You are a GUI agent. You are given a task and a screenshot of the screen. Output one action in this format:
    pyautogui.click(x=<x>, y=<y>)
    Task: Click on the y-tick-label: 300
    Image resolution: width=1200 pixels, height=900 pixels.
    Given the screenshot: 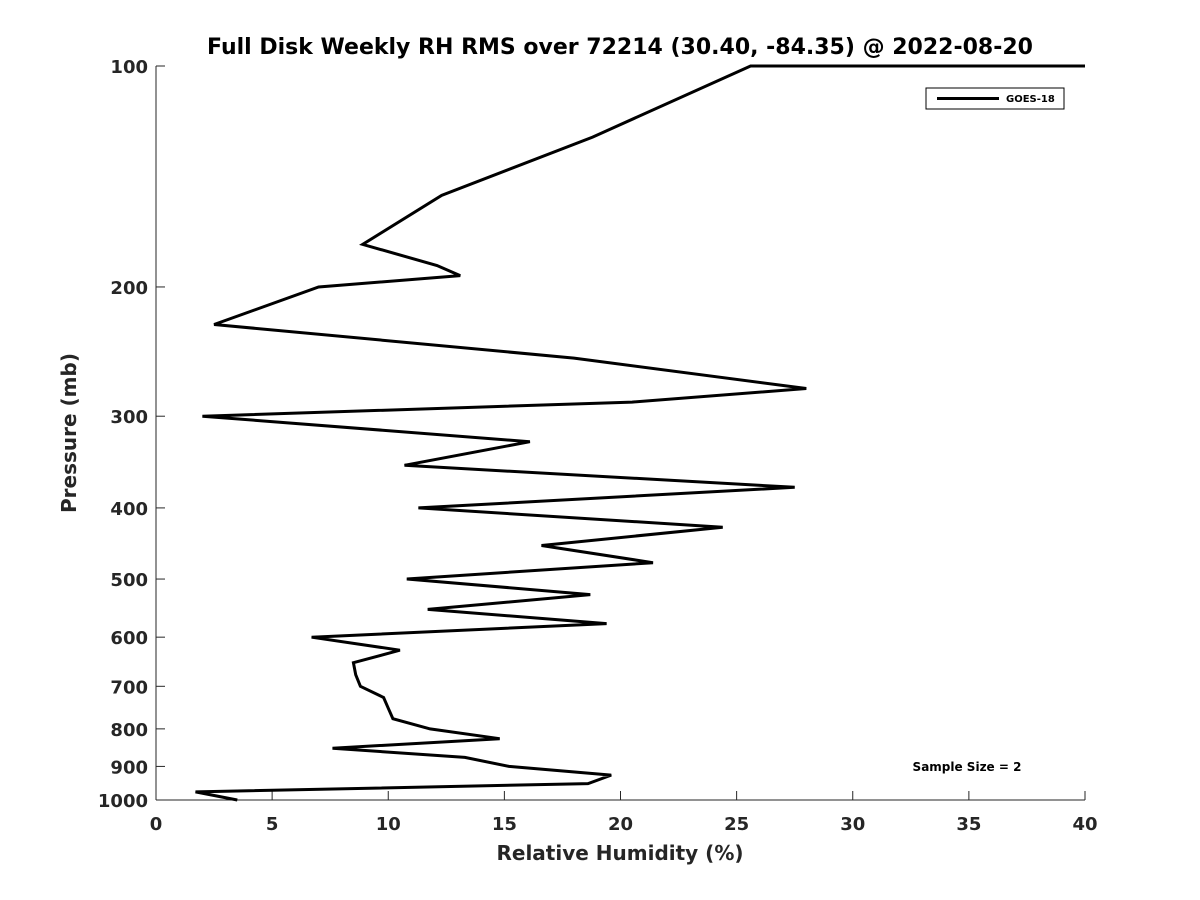 What is the action you would take?
    pyautogui.click(x=129, y=417)
    